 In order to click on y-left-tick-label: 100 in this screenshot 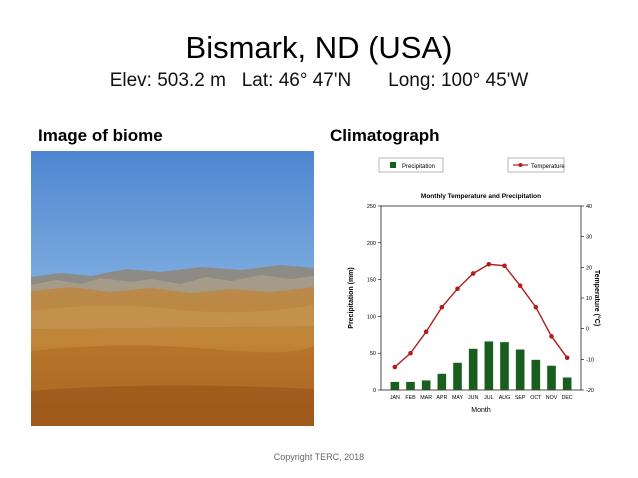, I will do `click(371, 317)`.